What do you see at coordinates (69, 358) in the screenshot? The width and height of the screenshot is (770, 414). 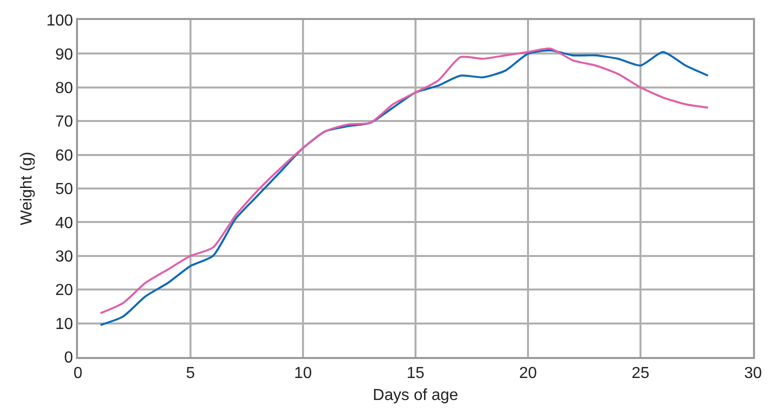 I see `y-tick-label: 0` at bounding box center [69, 358].